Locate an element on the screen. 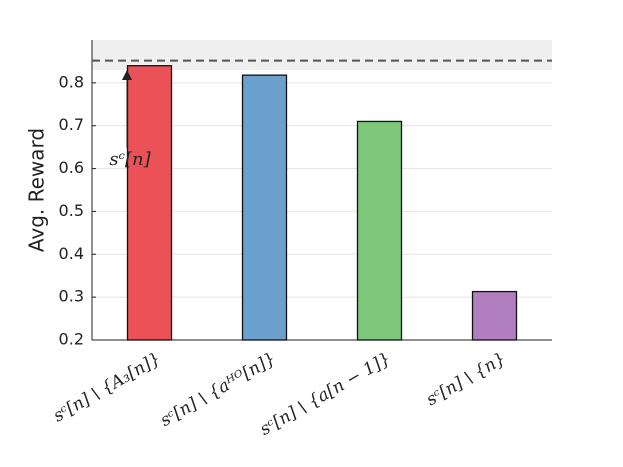 The image size is (623, 467). x-tick-label: sᶜ[n] \ {n} is located at coordinates (466, 379).